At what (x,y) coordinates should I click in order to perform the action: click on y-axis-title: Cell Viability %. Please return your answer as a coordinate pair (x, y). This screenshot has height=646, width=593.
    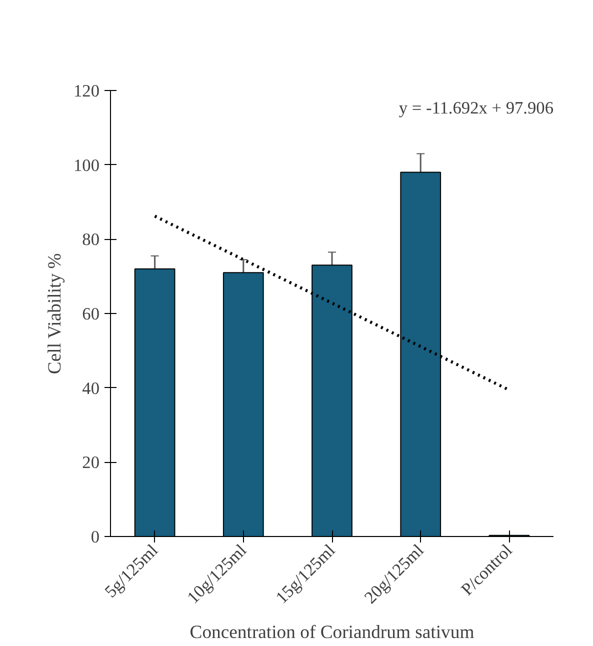
    Looking at the image, I should click on (55, 313).